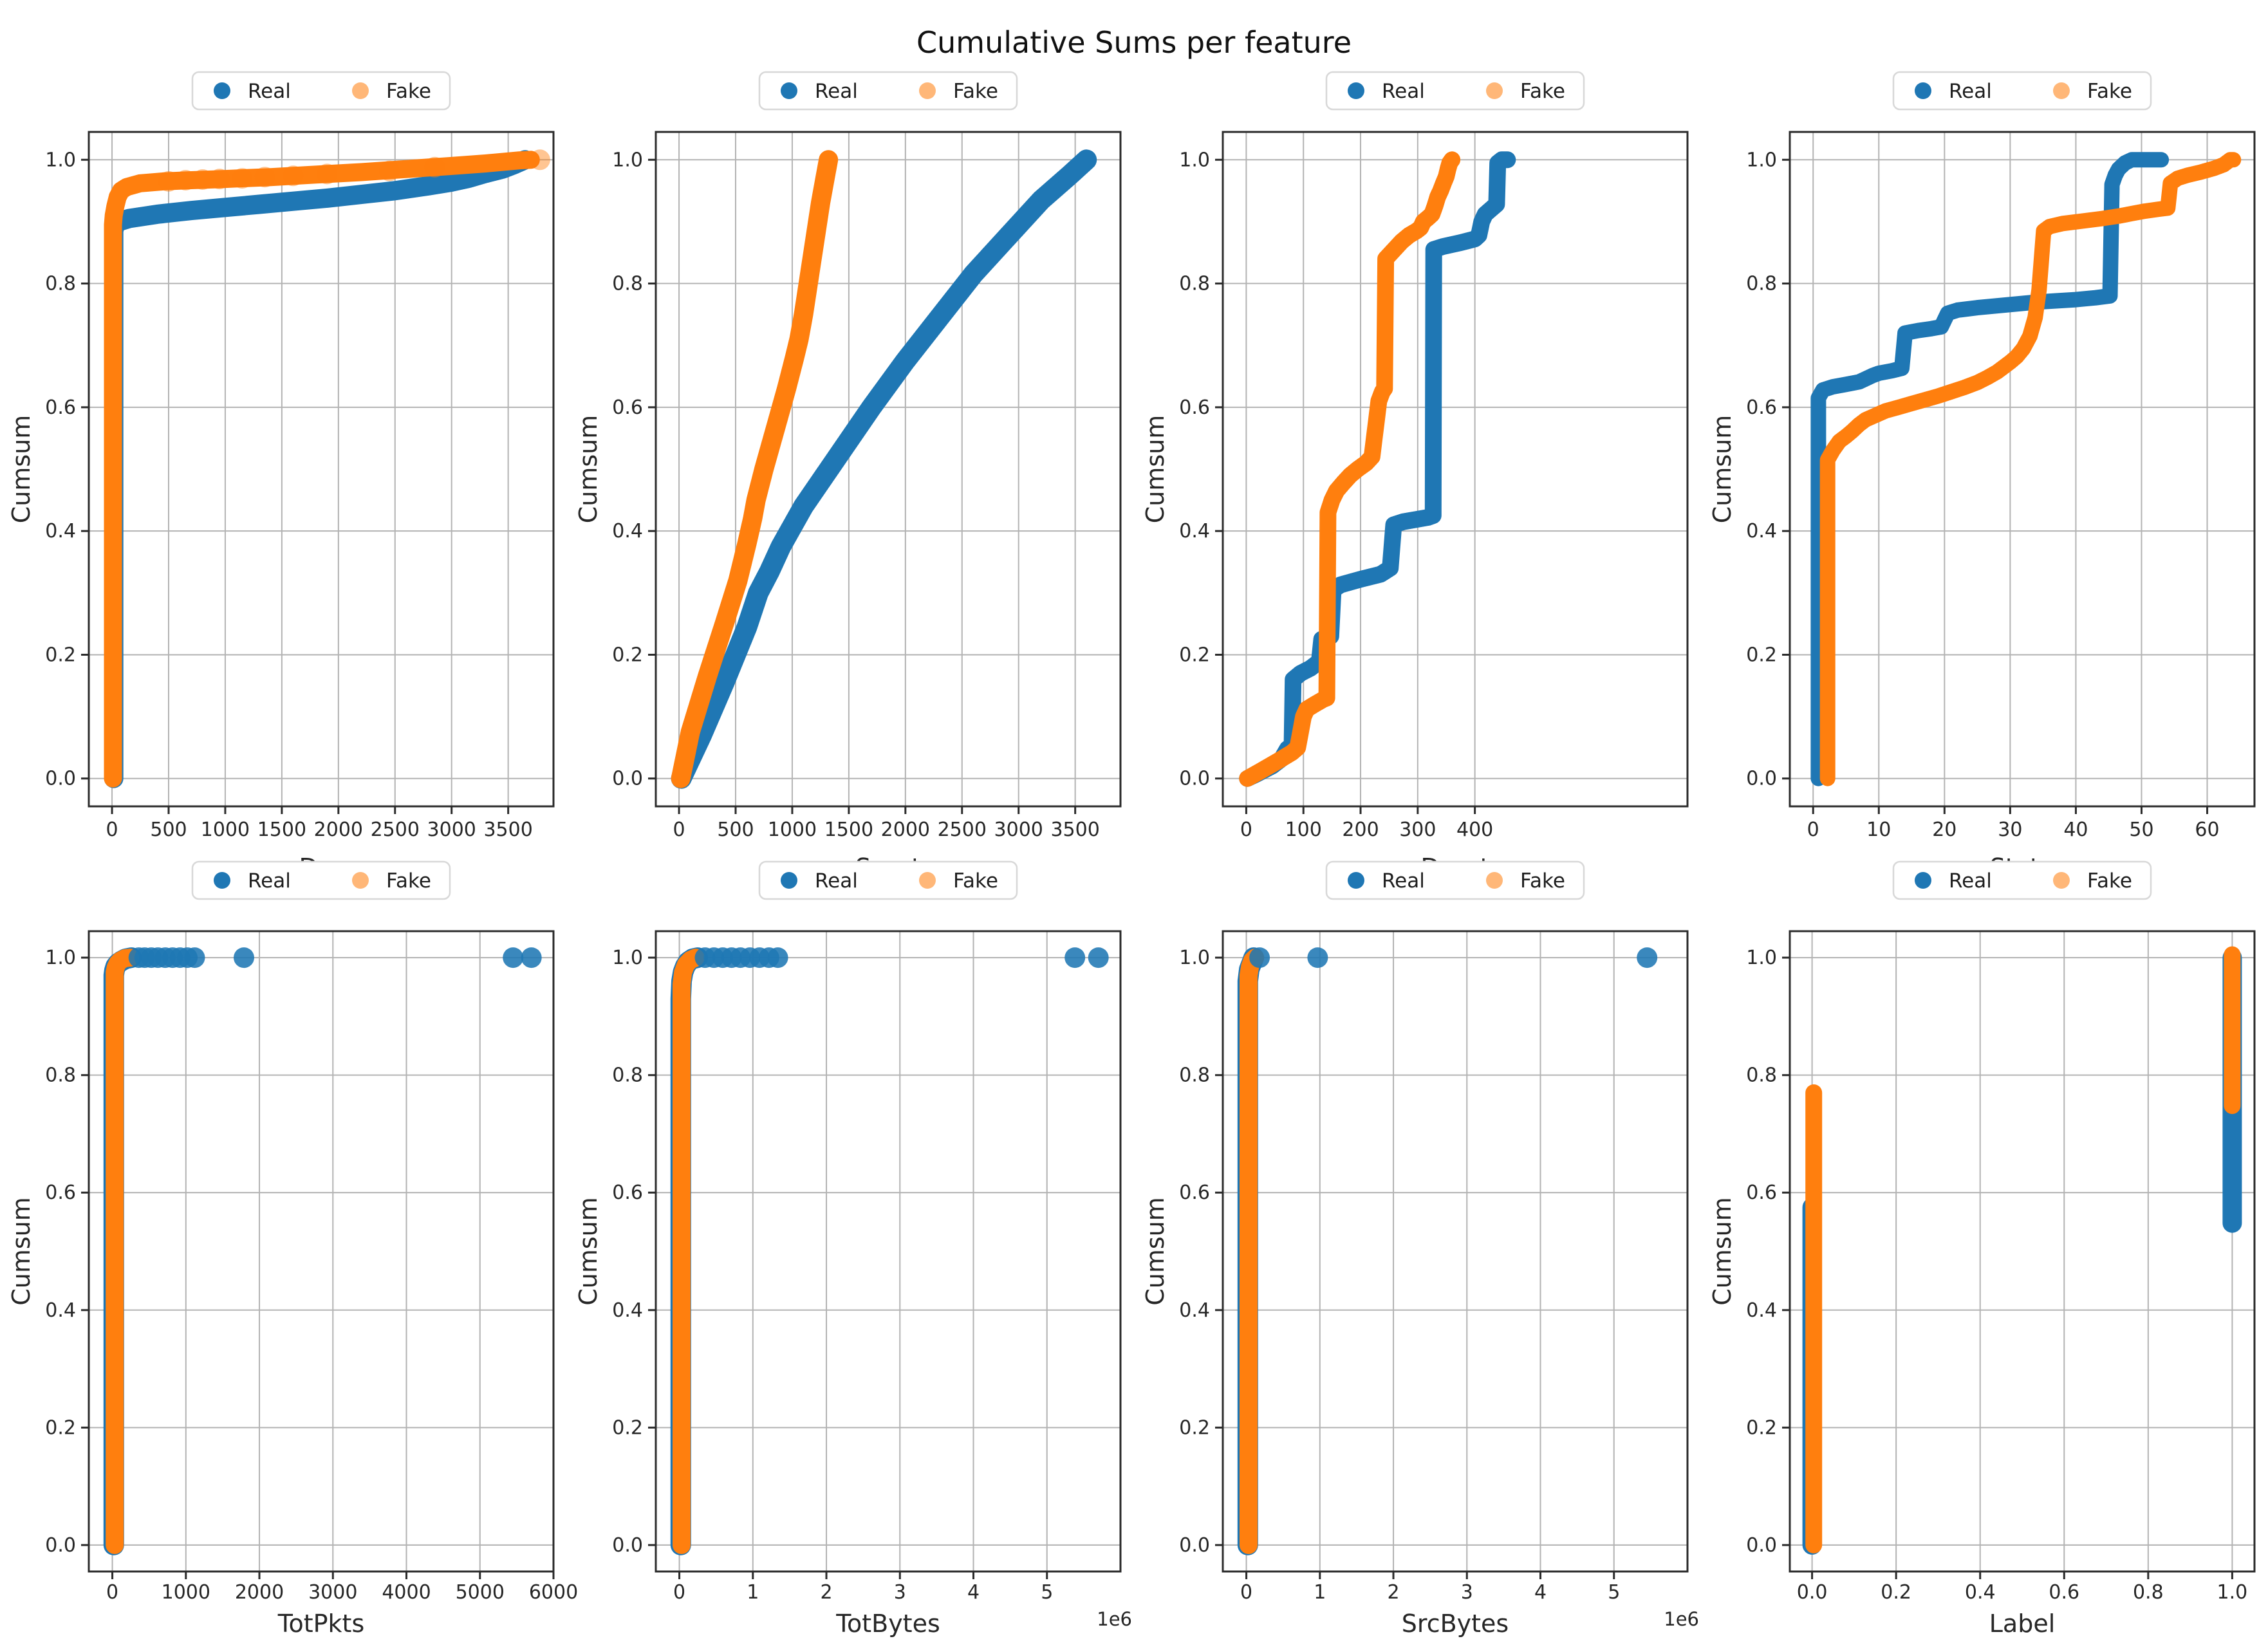 The height and width of the screenshot is (1641, 2268). What do you see at coordinates (1944, 830) in the screenshot?
I see `x-tick-label: 20` at bounding box center [1944, 830].